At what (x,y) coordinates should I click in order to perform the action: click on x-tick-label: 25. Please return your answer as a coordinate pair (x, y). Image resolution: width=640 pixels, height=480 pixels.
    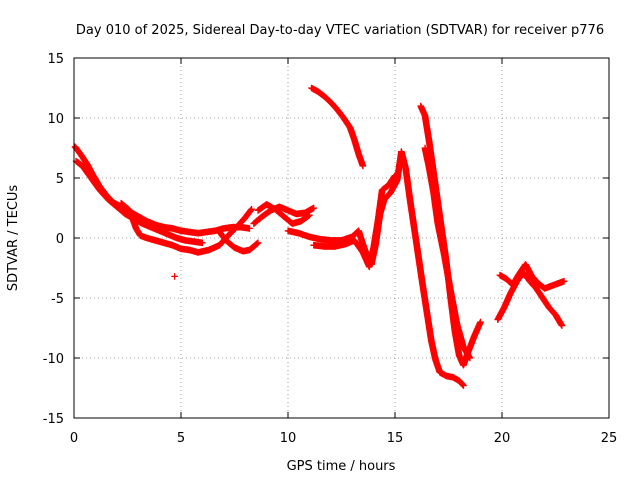
    Looking at the image, I should click on (609, 438).